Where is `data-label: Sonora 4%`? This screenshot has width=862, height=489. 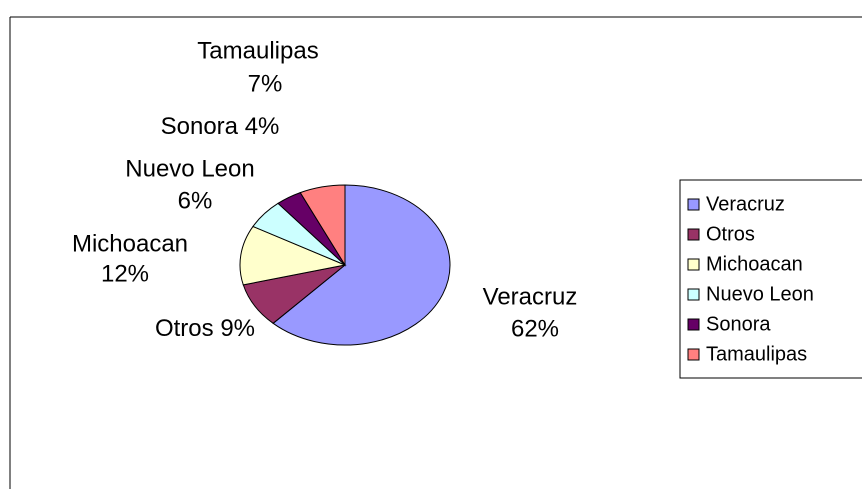 data-label: Sonora 4% is located at coordinates (220, 126).